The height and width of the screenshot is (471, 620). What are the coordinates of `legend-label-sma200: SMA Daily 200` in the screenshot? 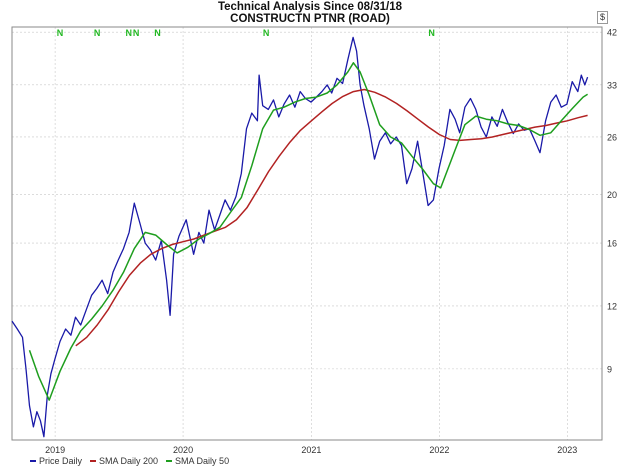 It's located at (129, 461).